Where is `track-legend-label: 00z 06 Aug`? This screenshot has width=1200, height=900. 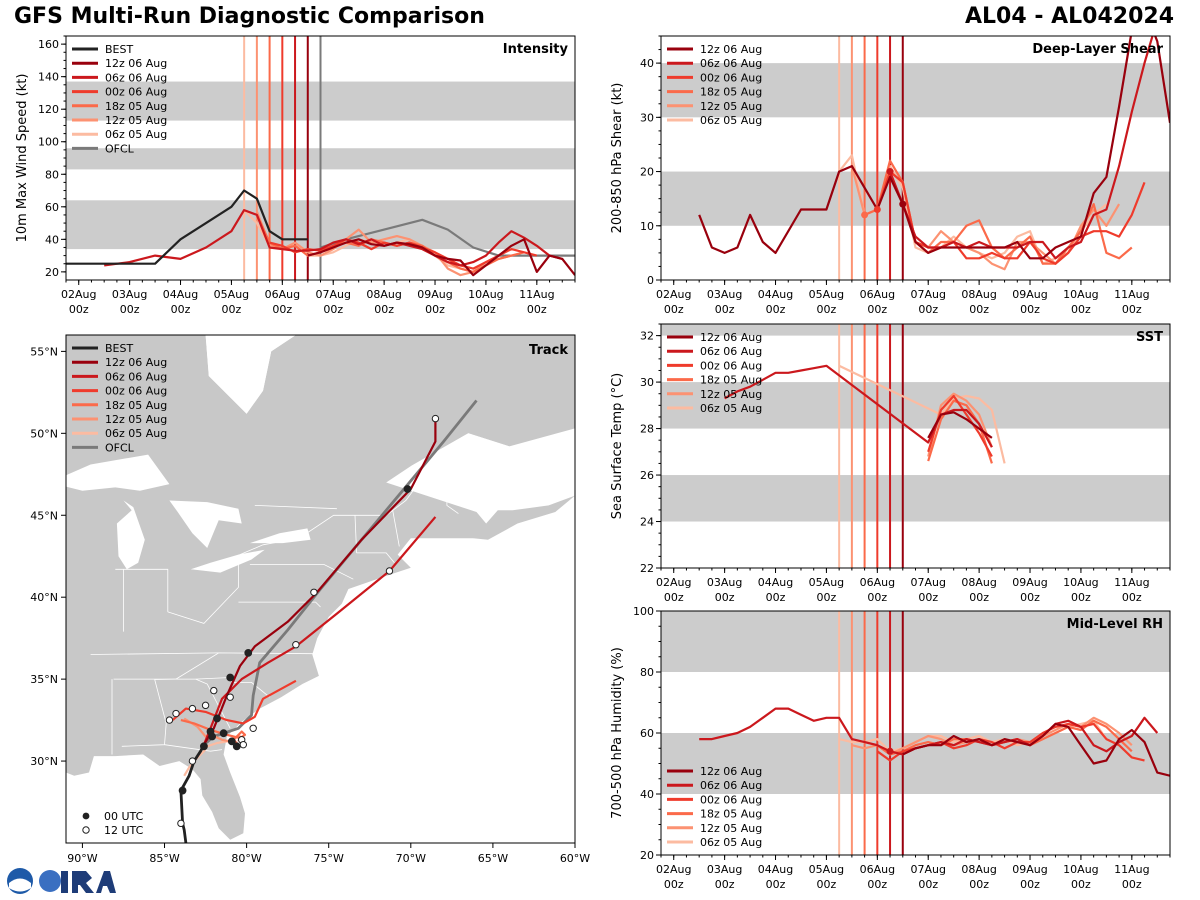
track-legend-label: 00z 06 Aug is located at coordinates (136, 391).